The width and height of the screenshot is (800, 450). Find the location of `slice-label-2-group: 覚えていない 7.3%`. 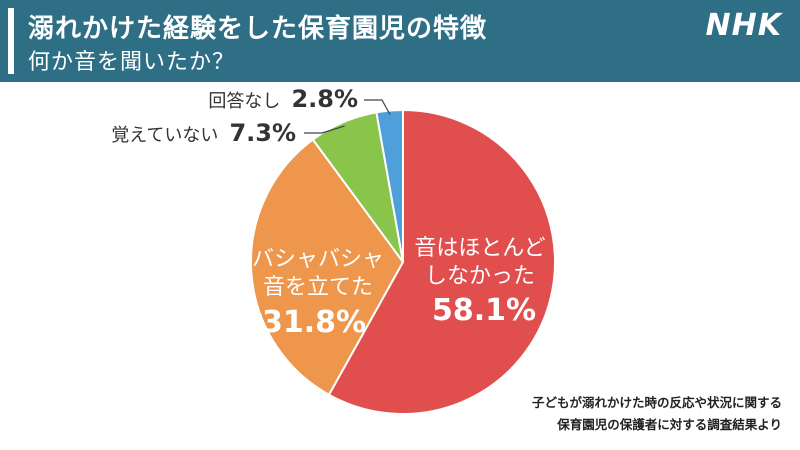

slice-label-2-group: 覚えていない 7.3% is located at coordinates (203, 133).